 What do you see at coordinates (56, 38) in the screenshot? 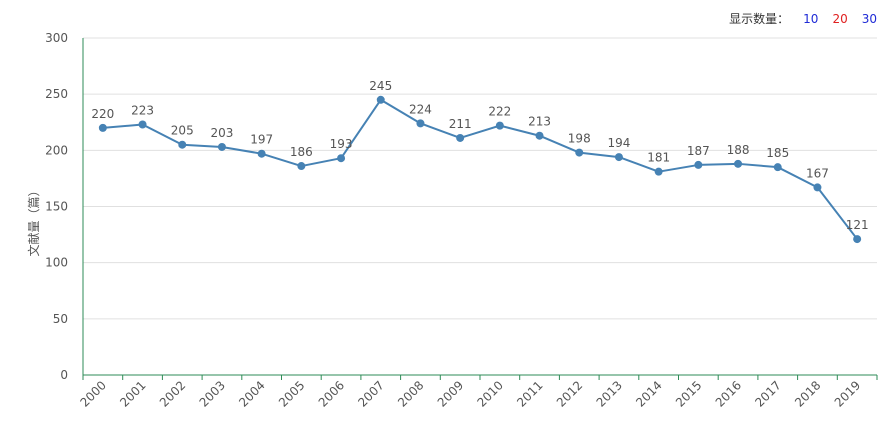
I see `y-tick-label: 300` at bounding box center [56, 38].